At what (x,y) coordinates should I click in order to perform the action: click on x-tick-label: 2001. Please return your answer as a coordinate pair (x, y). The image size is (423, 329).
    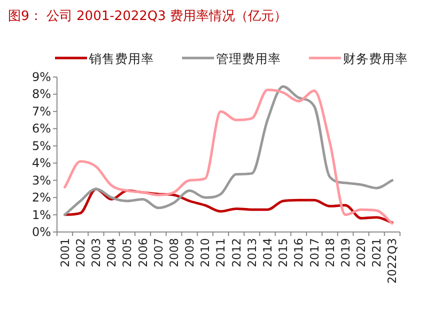
    Looking at the image, I should click on (65, 253).